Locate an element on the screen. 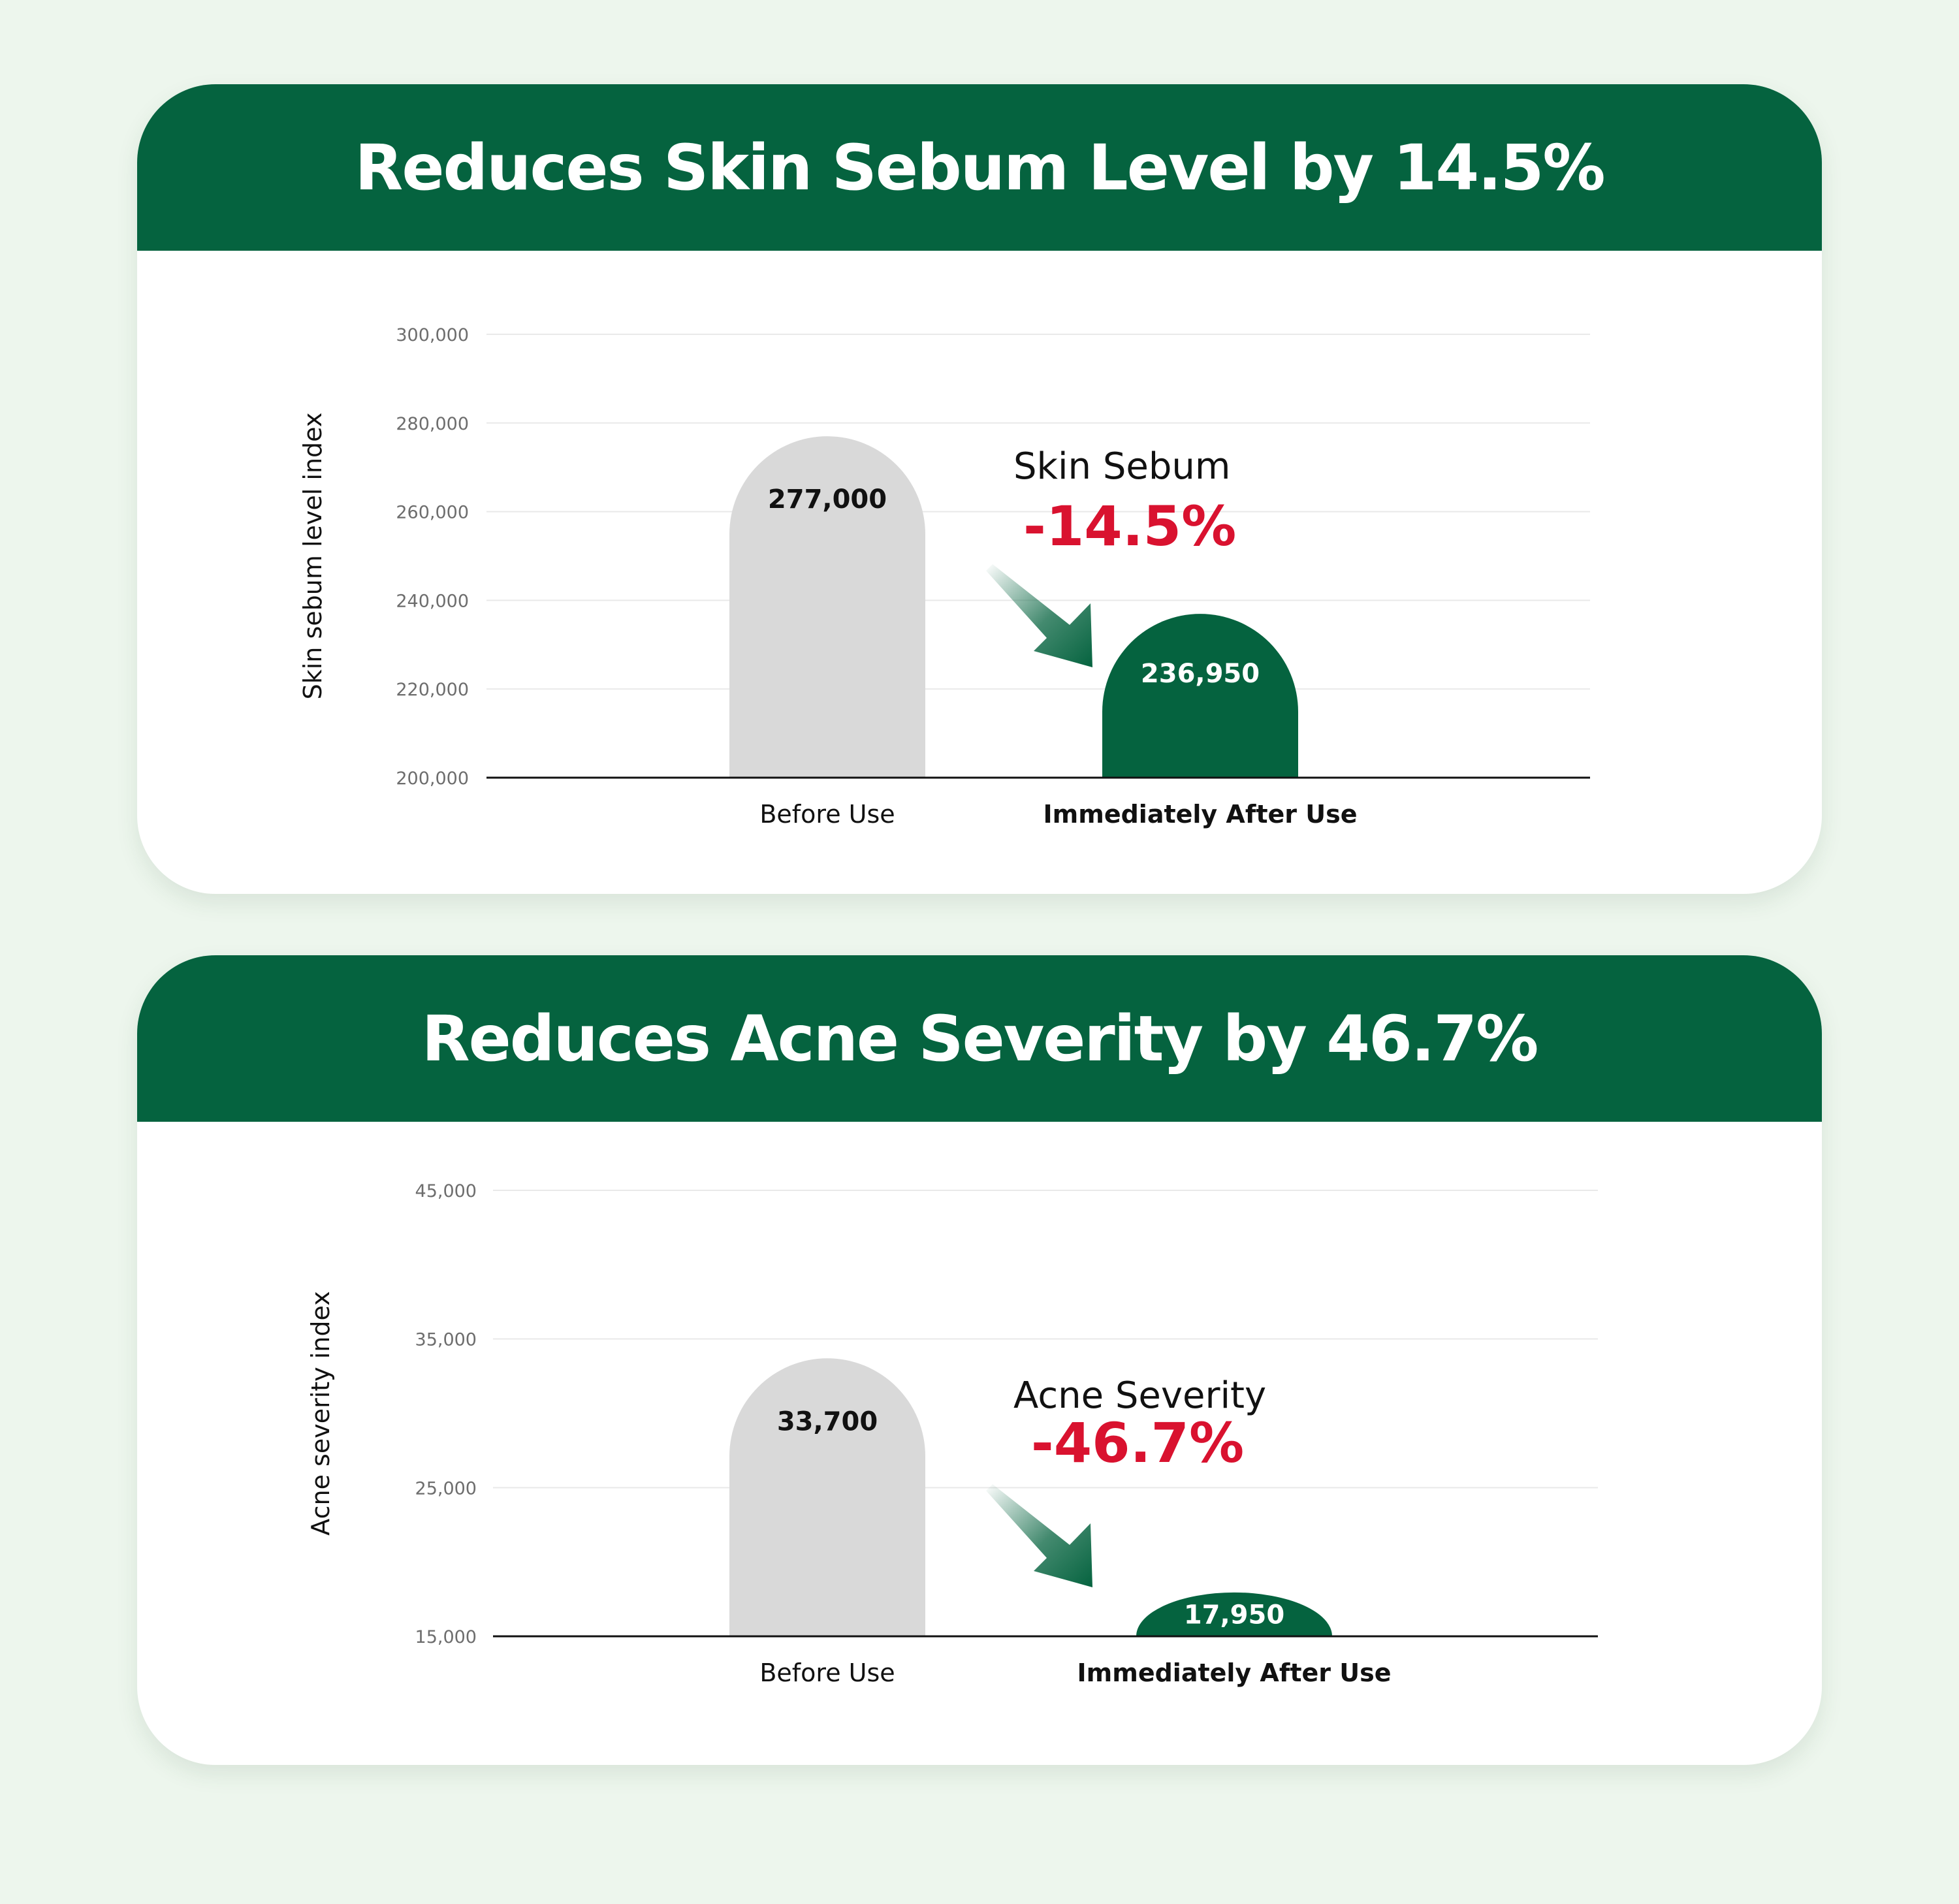  acne-y-tick-label: 35,000 is located at coordinates (446, 1340).